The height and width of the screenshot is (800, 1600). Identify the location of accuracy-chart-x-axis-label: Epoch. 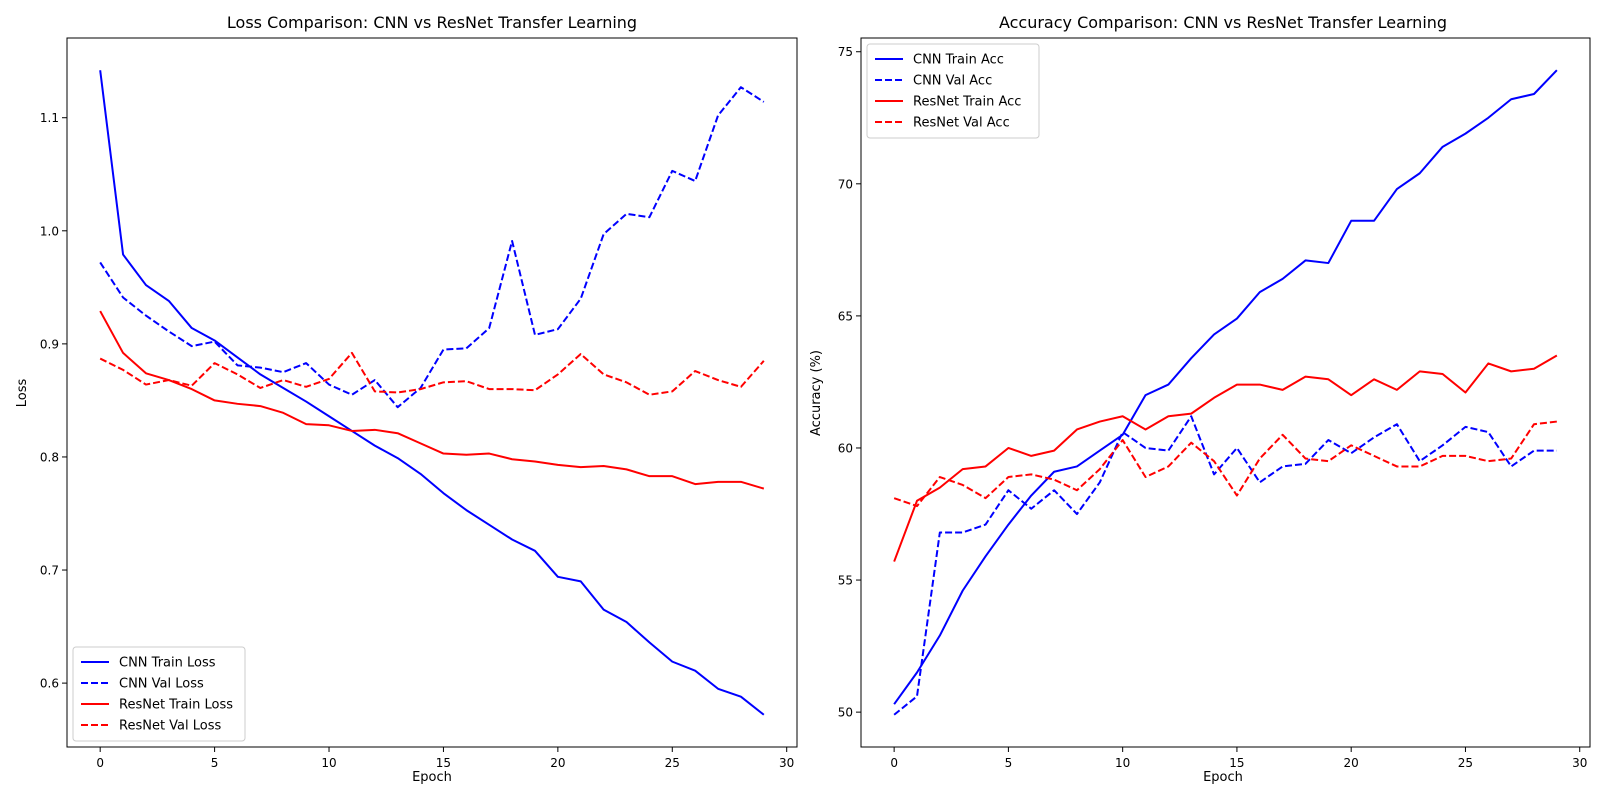
(1223, 777).